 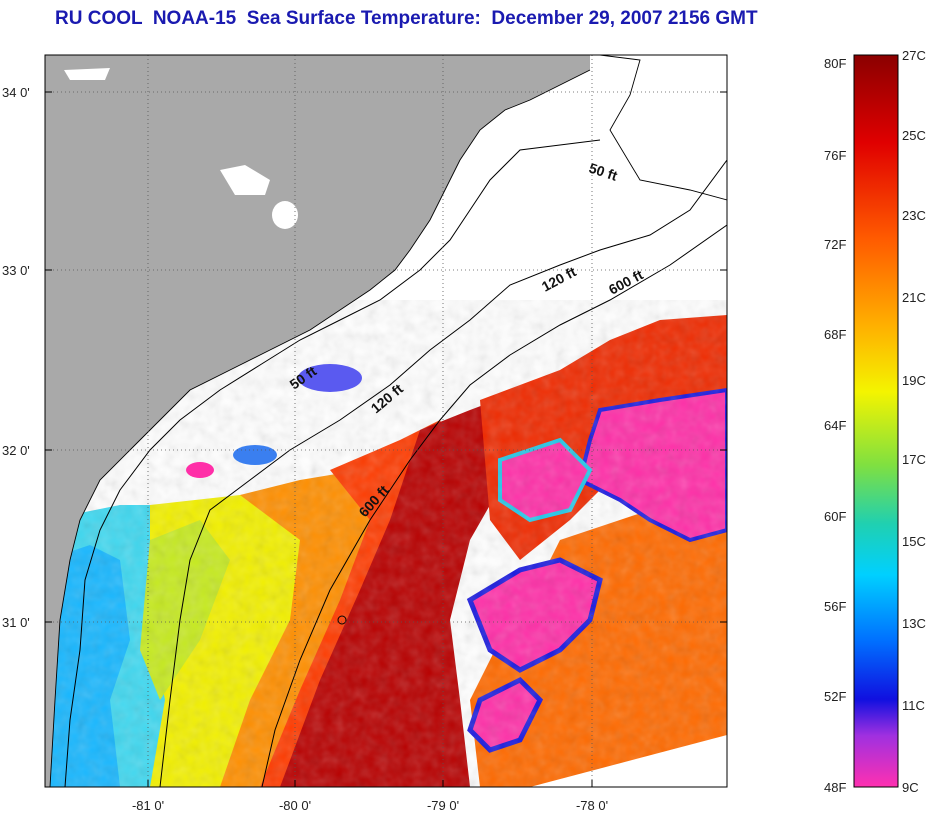 I want to click on lon-tick-label: -81 0', so click(x=148, y=805).